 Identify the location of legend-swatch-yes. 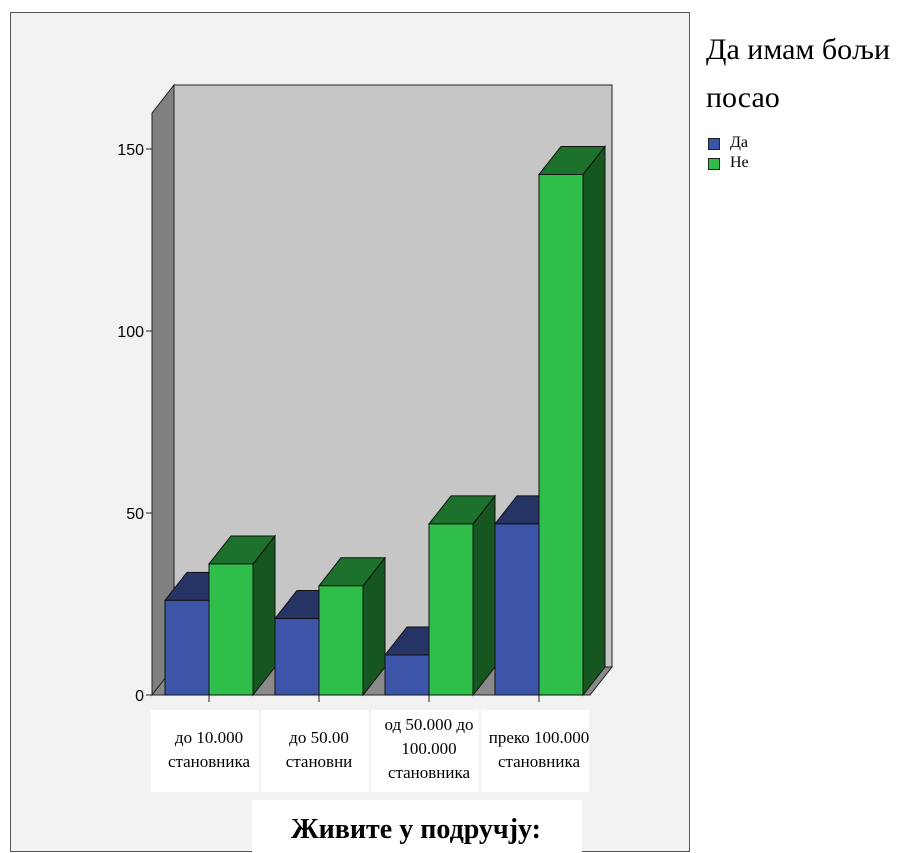
(714, 144).